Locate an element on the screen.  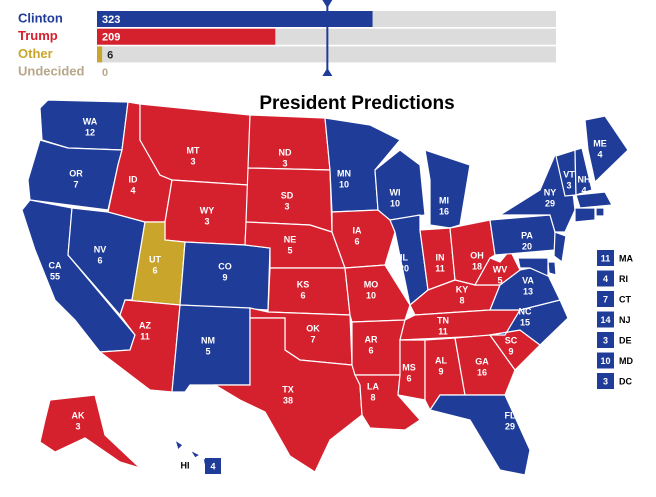
state-votes: 12 is located at coordinates (90, 132).